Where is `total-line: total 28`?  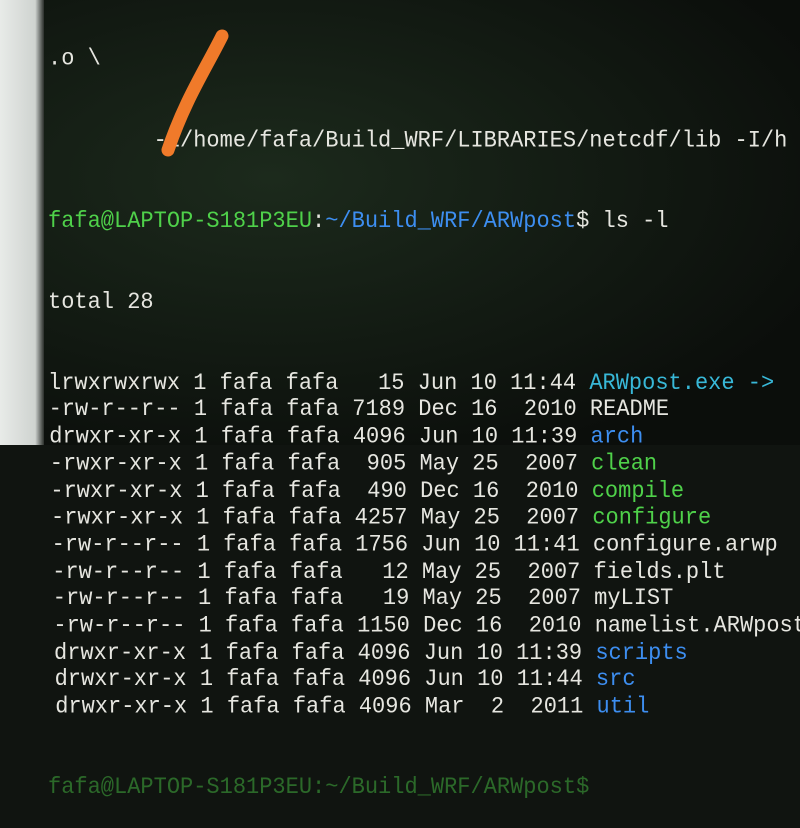 total-line: total 28 is located at coordinates (101, 302).